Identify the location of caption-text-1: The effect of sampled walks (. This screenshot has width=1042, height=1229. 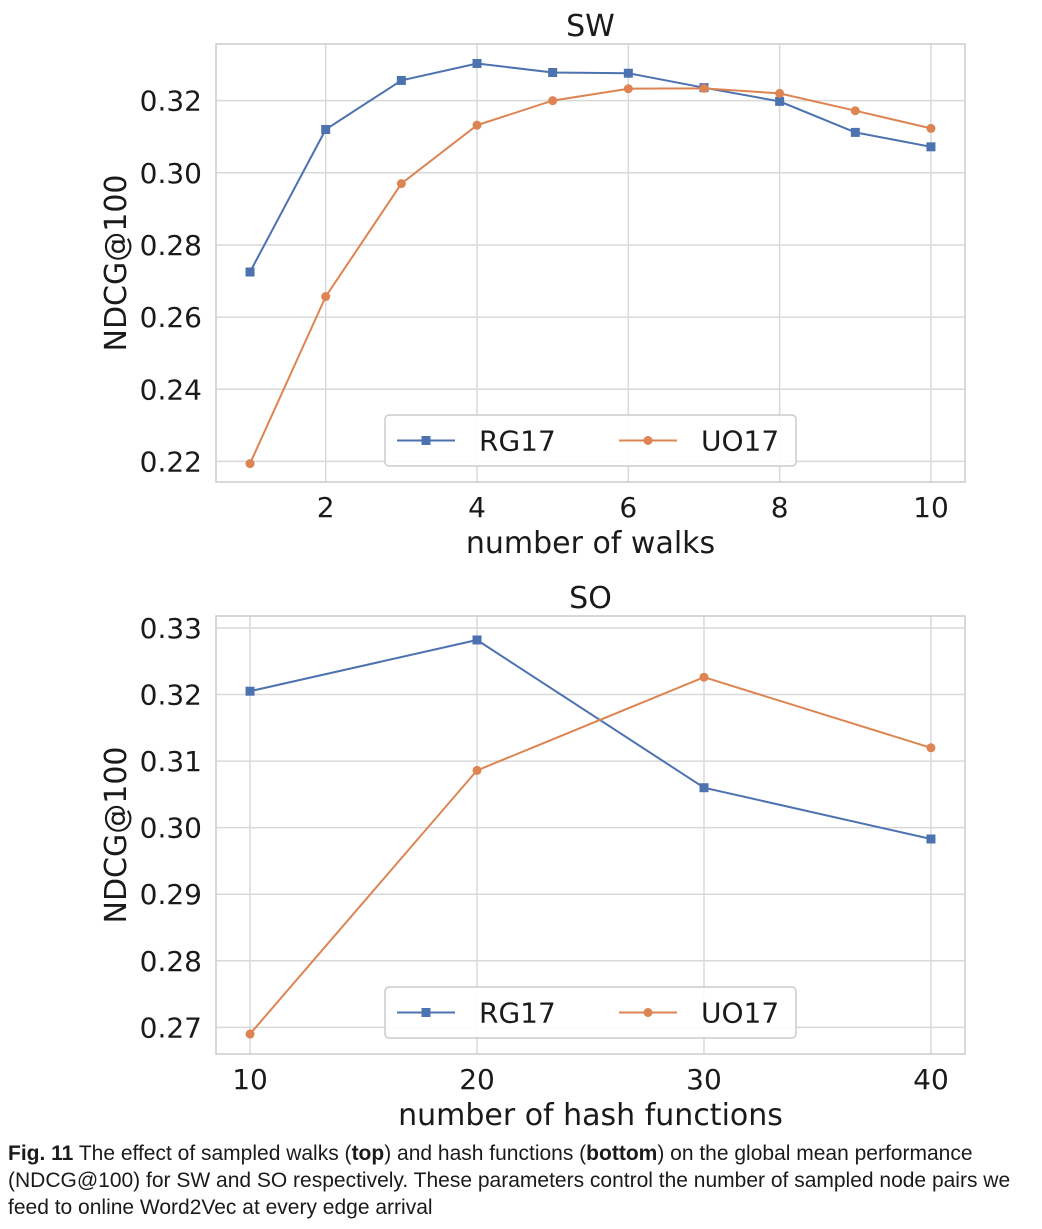
(212, 1153).